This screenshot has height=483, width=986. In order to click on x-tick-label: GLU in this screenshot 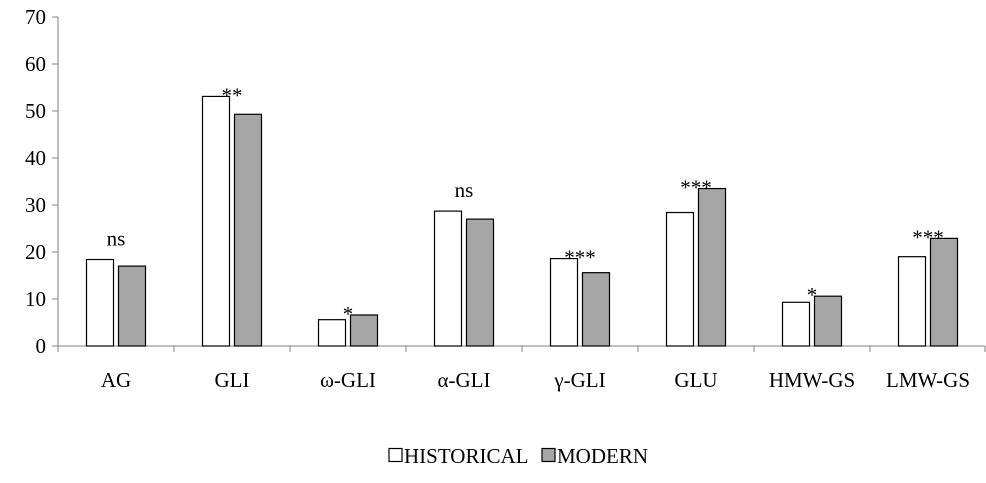, I will do `click(695, 380)`.